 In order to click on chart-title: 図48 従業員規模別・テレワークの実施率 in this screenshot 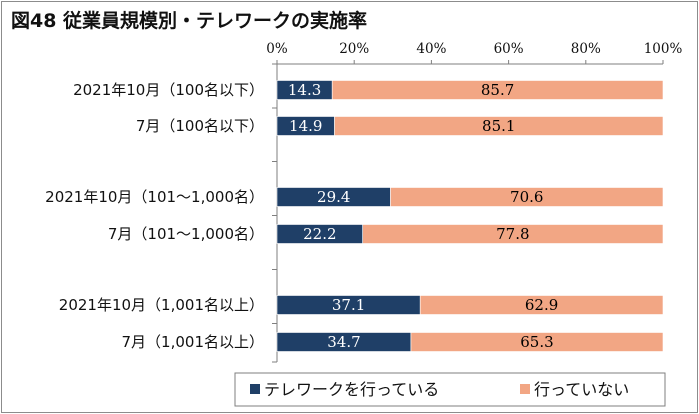, I will do `click(189, 20)`.